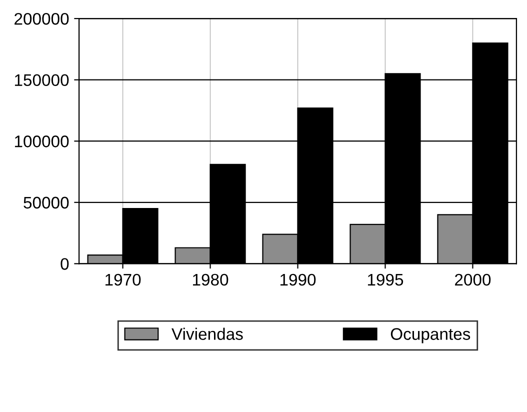  Describe the element at coordinates (64, 264) in the screenshot. I see `y-tick-label: 0` at that location.